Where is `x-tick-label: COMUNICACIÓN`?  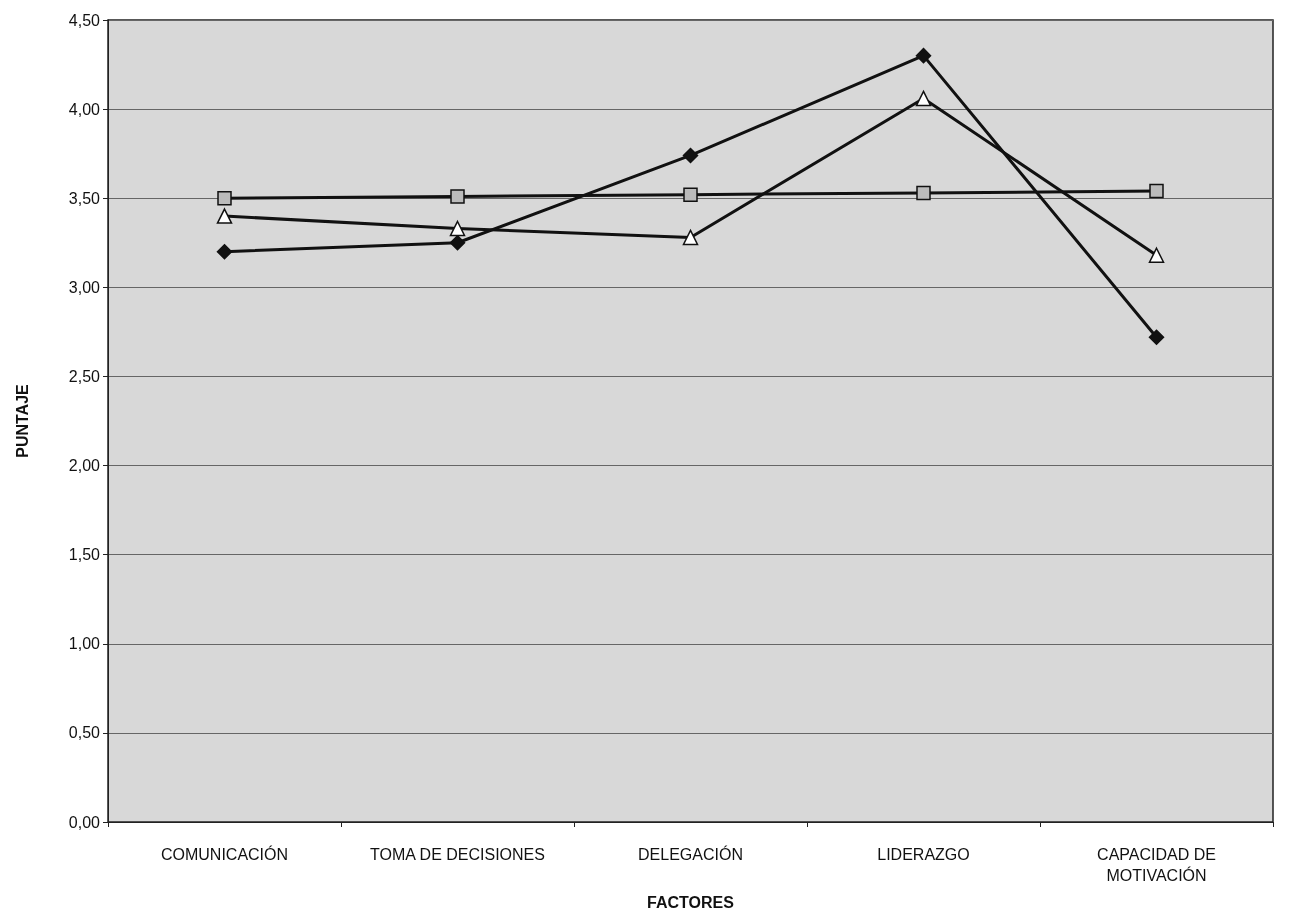
x-tick-label: COMUNICACIÓN is located at coordinates (224, 854).